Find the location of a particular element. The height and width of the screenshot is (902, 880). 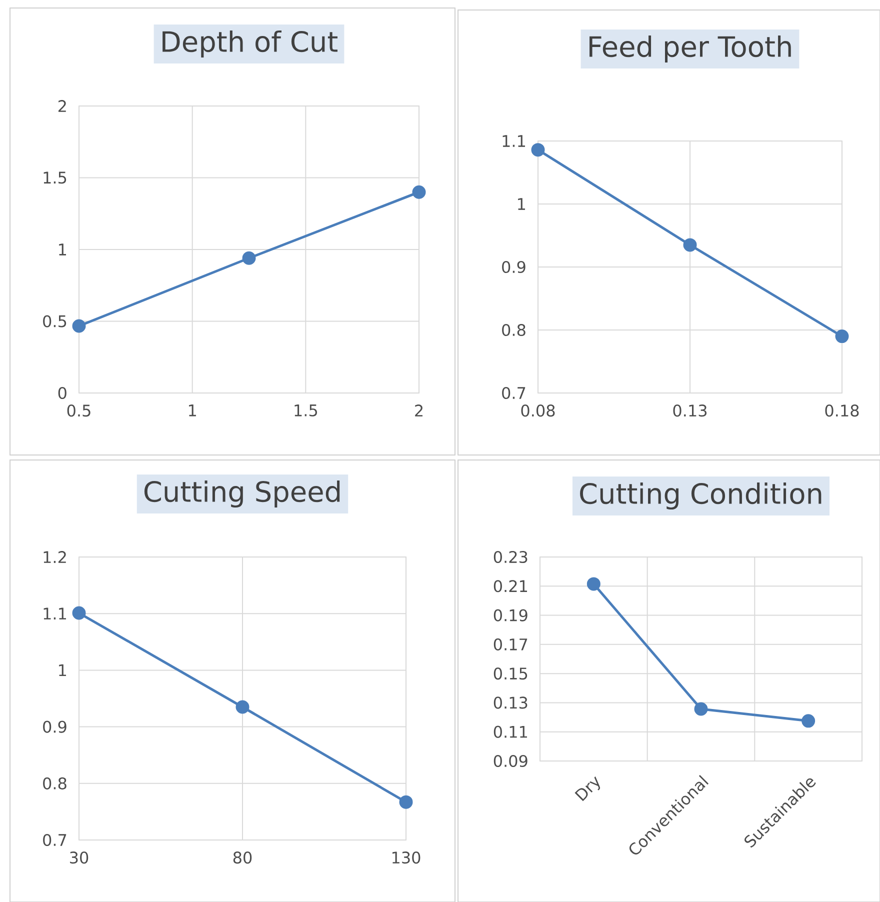

y-tick-label: 0.11 is located at coordinates (510, 732).